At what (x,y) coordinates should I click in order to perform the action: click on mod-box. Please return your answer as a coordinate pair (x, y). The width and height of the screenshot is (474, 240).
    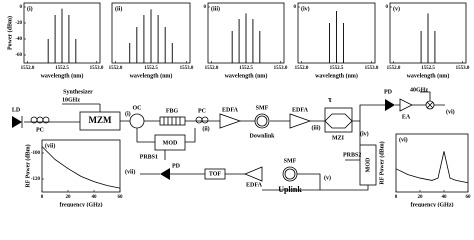
    Looking at the image, I should click on (368, 165).